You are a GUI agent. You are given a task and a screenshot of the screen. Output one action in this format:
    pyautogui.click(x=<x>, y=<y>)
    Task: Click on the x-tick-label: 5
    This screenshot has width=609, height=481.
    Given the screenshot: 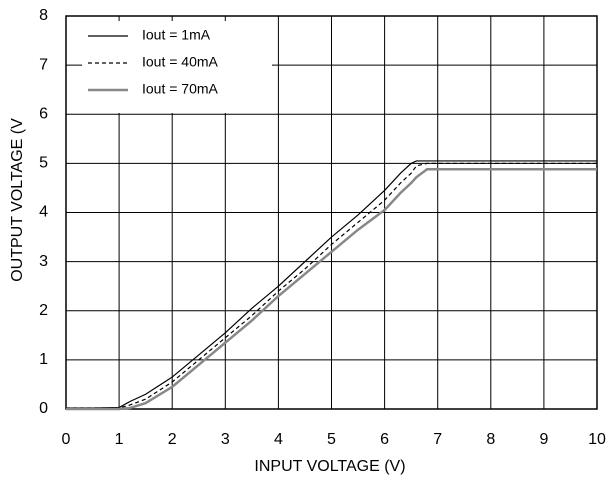 What is the action you would take?
    pyautogui.click(x=331, y=439)
    